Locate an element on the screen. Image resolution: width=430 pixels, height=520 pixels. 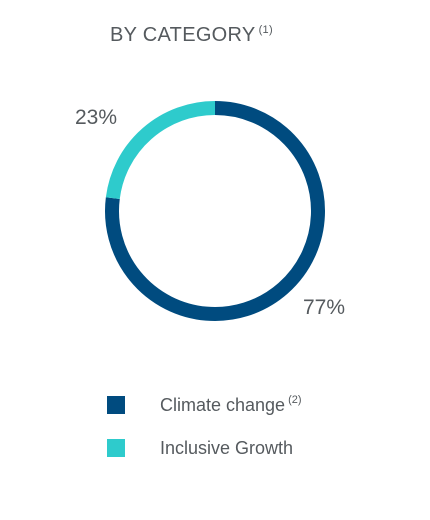
legend-swatch-inclusive-growth is located at coordinates (116, 448).